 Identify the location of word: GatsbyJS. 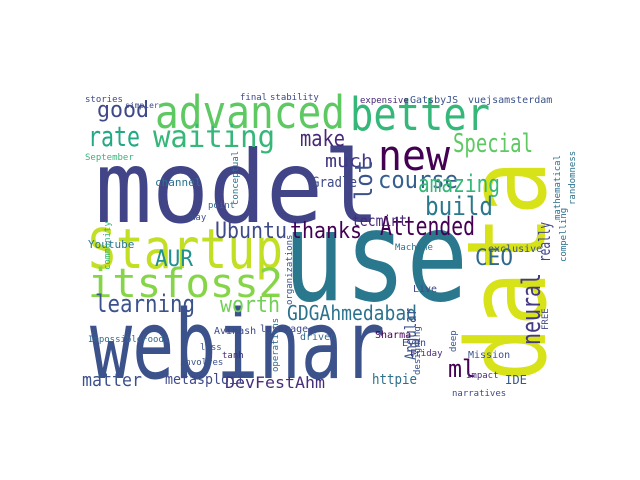
(434, 100).